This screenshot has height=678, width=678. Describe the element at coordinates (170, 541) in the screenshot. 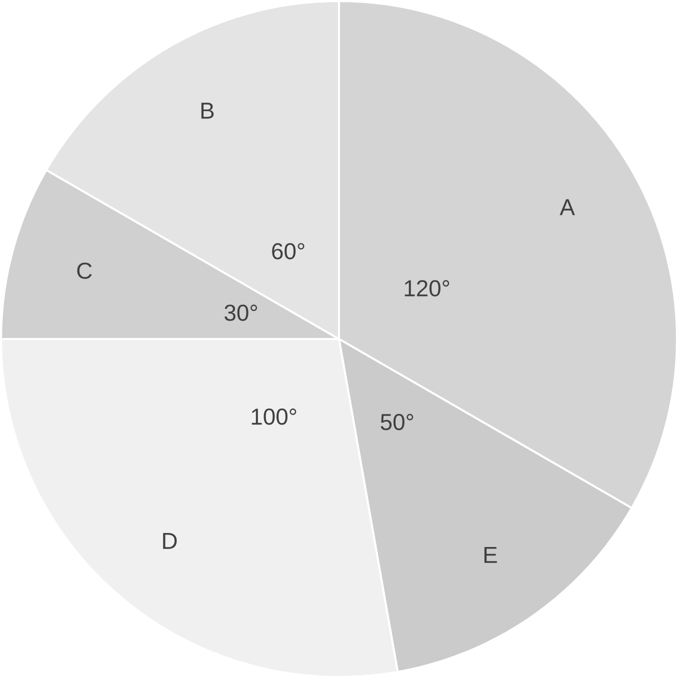

I see `slice-label: D` at that location.